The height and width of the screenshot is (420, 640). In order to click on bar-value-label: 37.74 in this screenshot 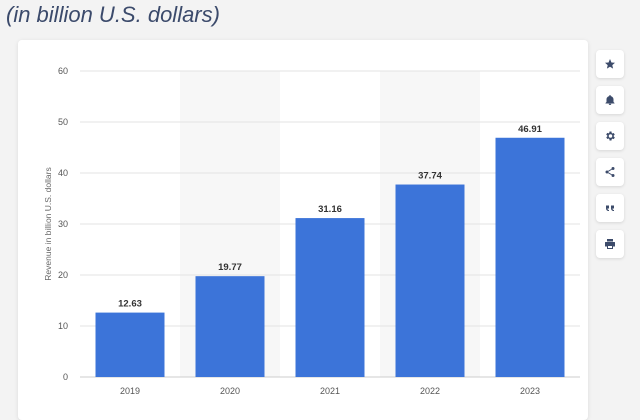, I will do `click(430, 176)`.